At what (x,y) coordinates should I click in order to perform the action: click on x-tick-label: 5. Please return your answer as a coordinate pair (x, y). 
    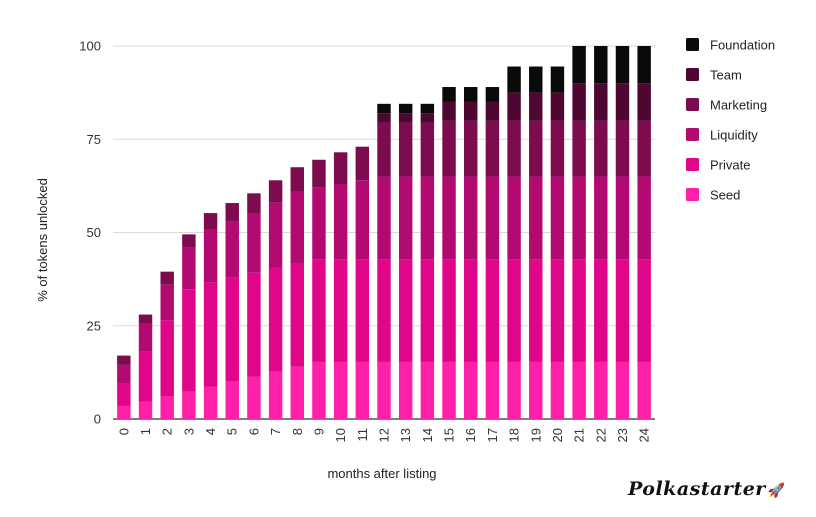
    Looking at the image, I should click on (232, 431).